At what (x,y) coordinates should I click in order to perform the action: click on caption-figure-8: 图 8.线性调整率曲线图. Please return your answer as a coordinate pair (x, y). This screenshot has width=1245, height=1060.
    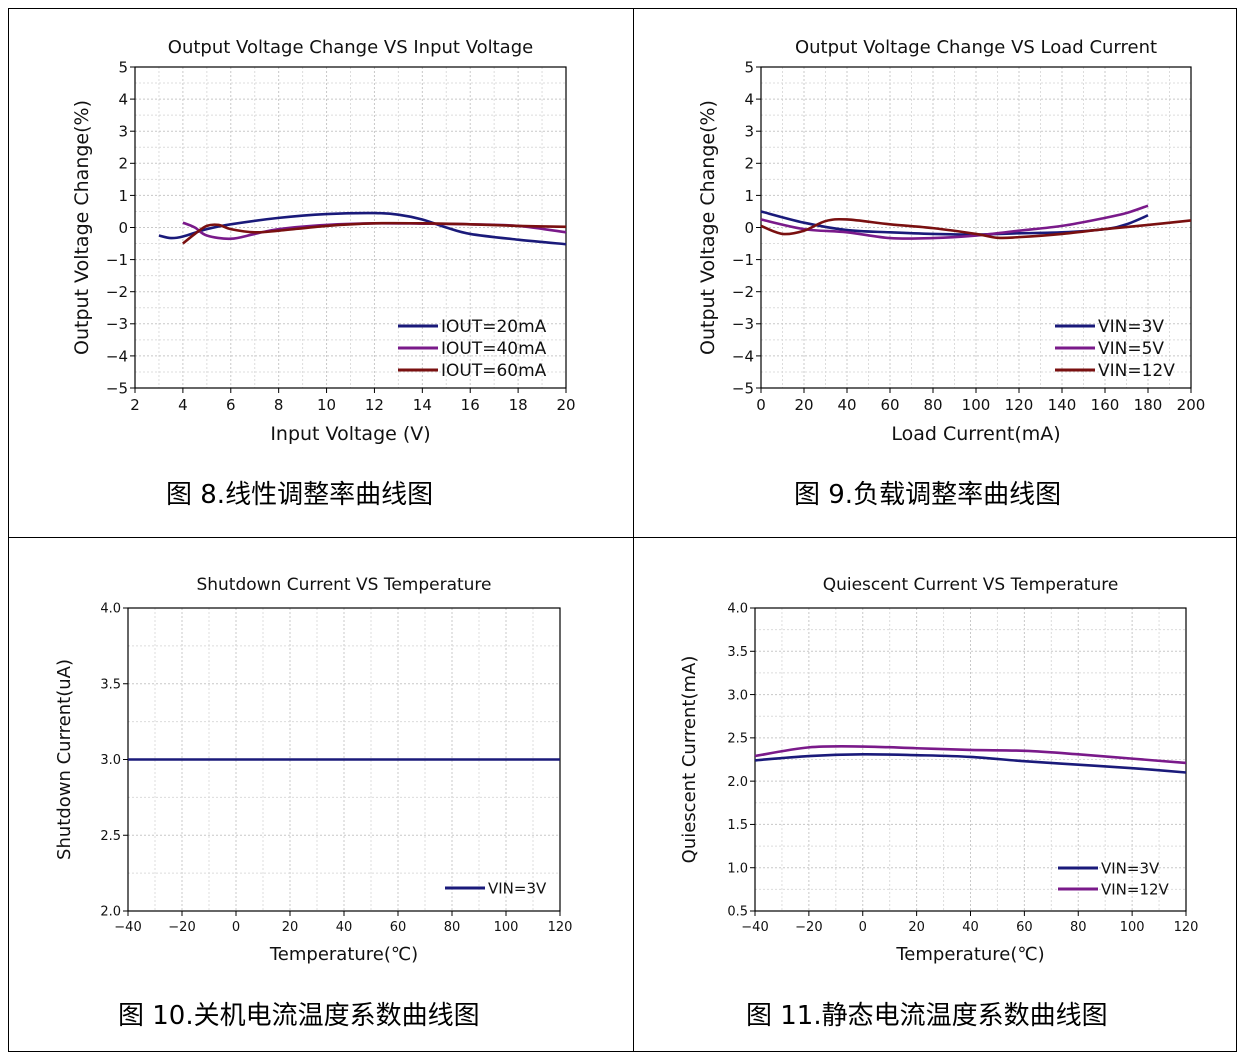
    Looking at the image, I should click on (300, 495).